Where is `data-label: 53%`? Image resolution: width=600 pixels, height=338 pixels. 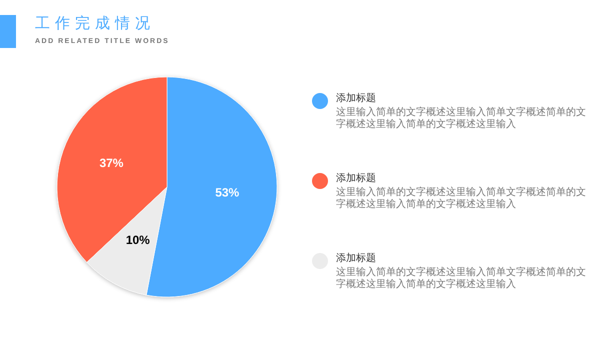
data-label: 53% is located at coordinates (227, 193).